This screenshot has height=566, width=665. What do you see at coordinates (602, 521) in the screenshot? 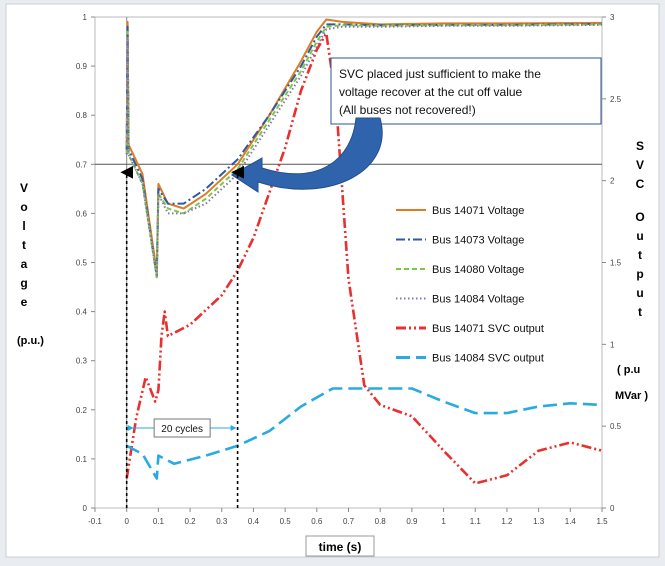
I see `x-tick-label: 1.5` at bounding box center [602, 521].